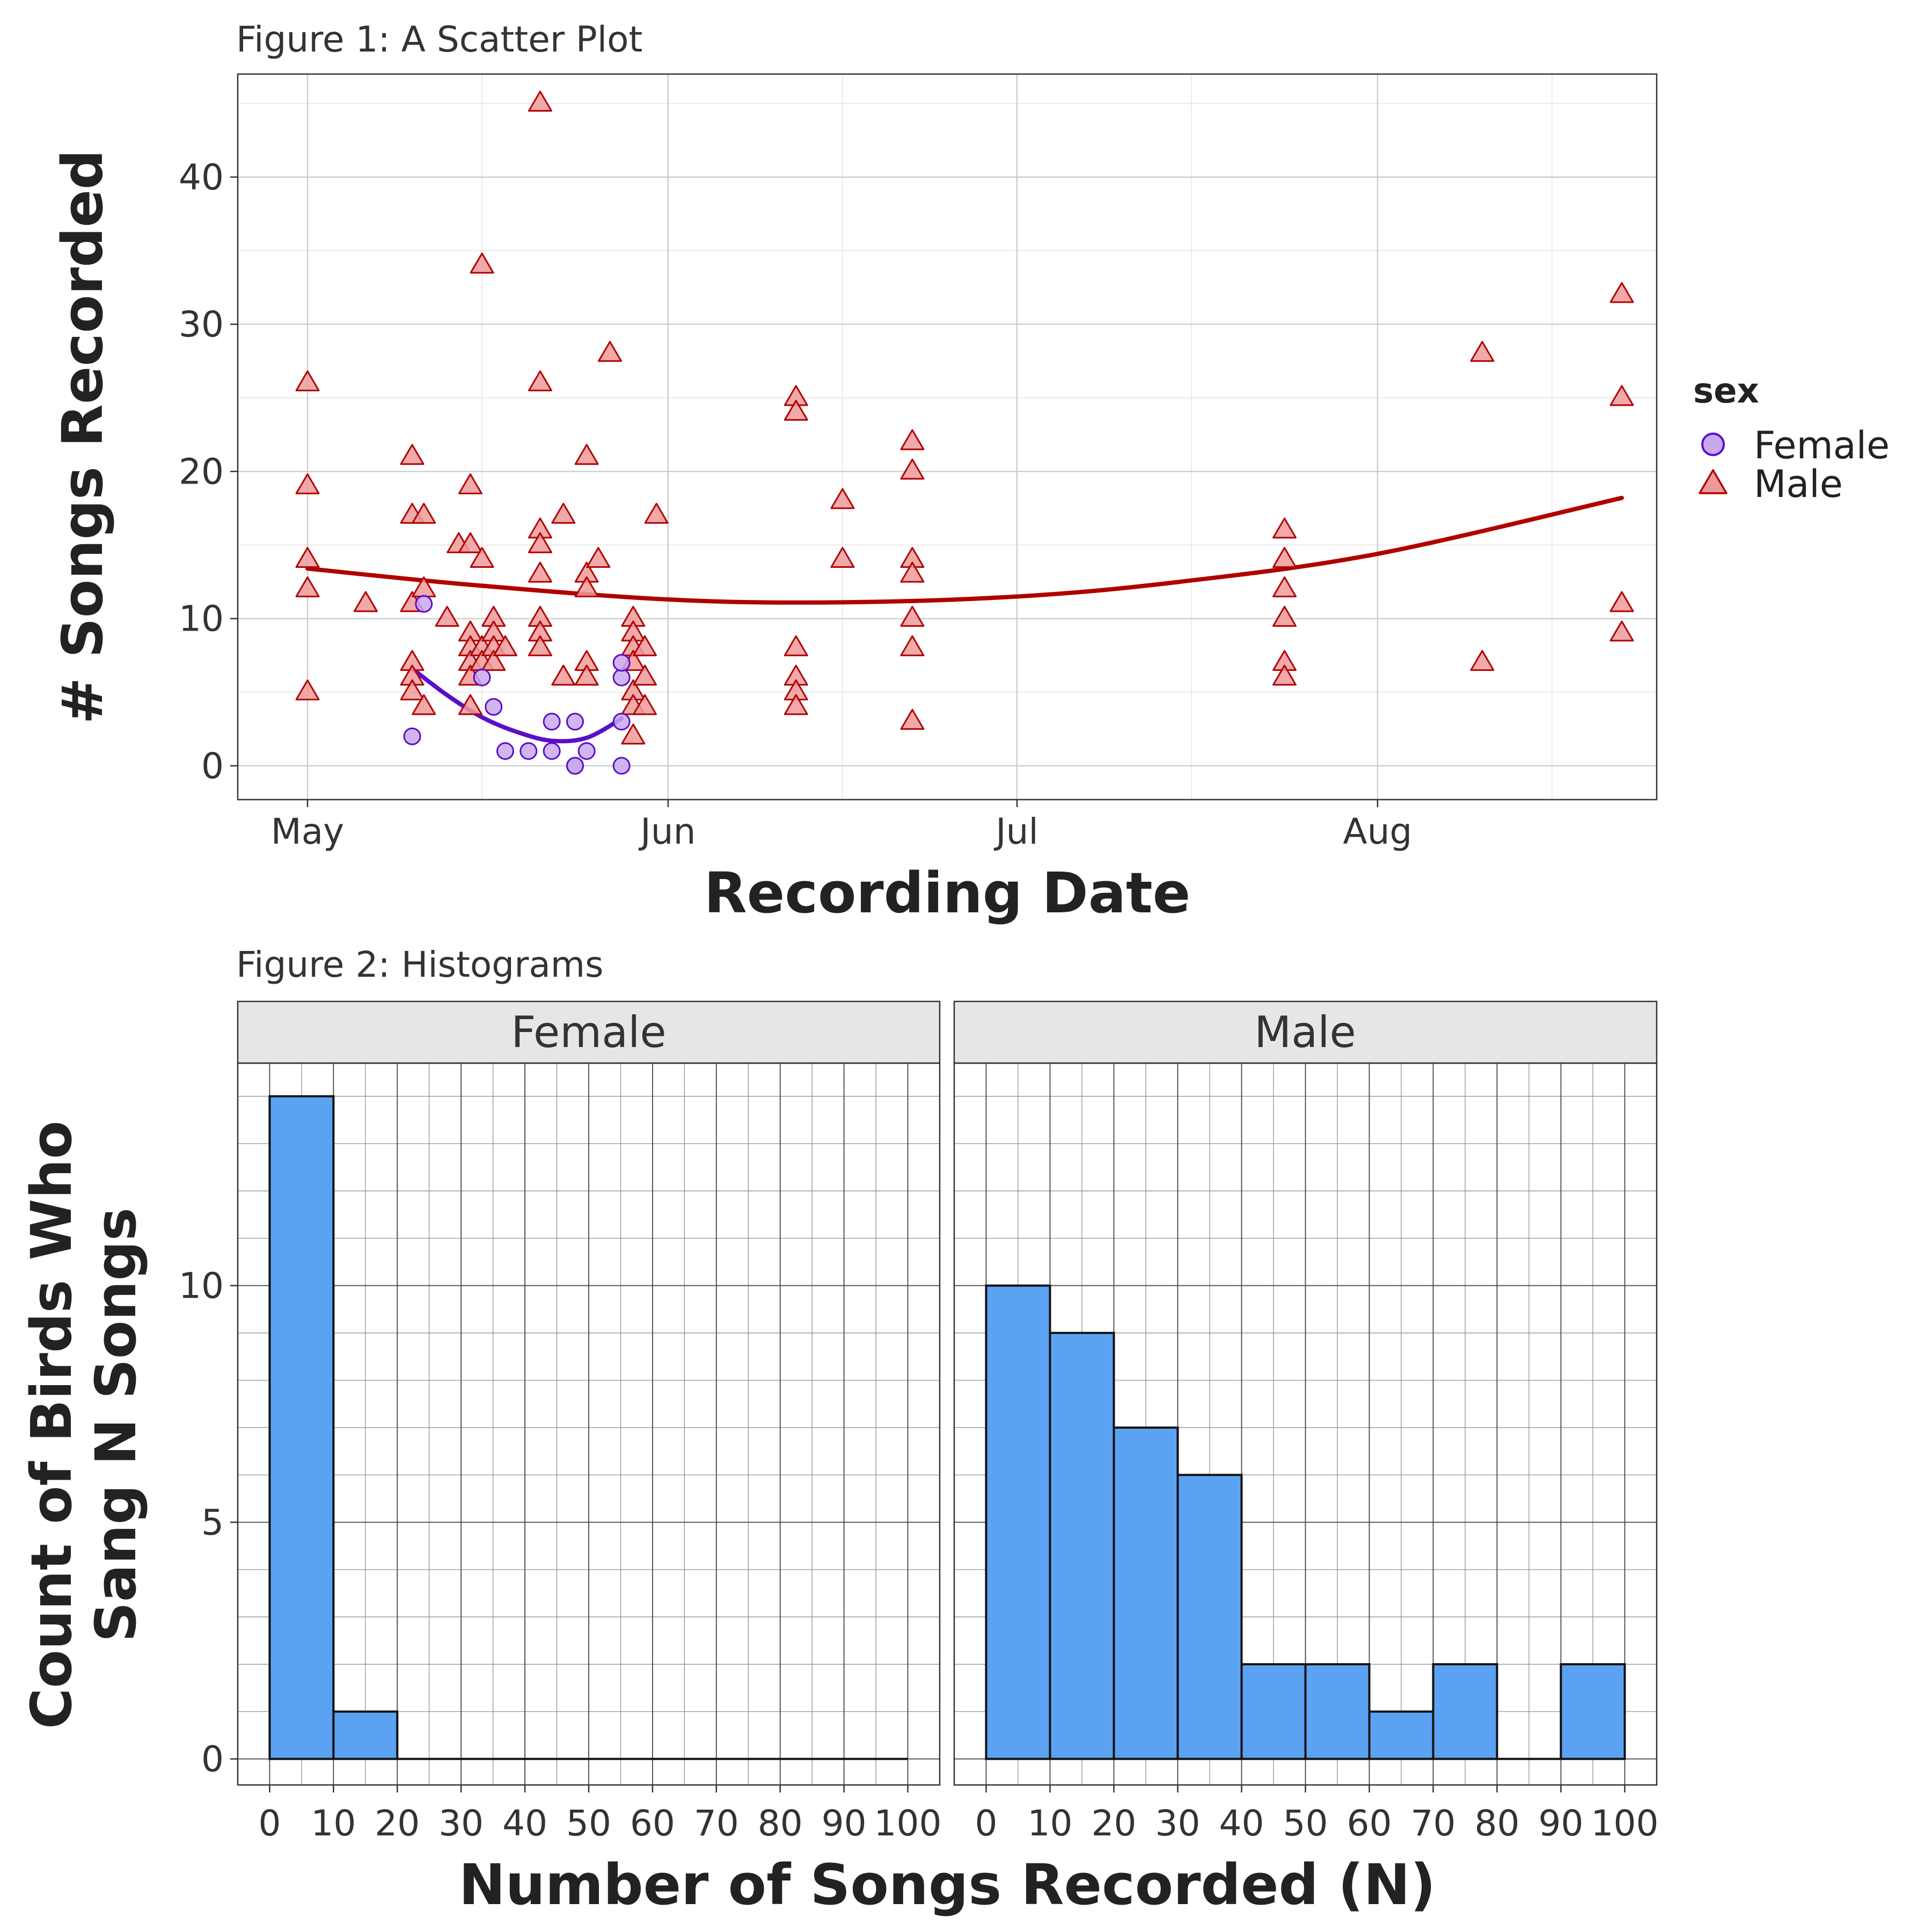 The image size is (1932, 1932). Describe the element at coordinates (1015, 831) in the screenshot. I see `x-tick-label: Jul` at that location.